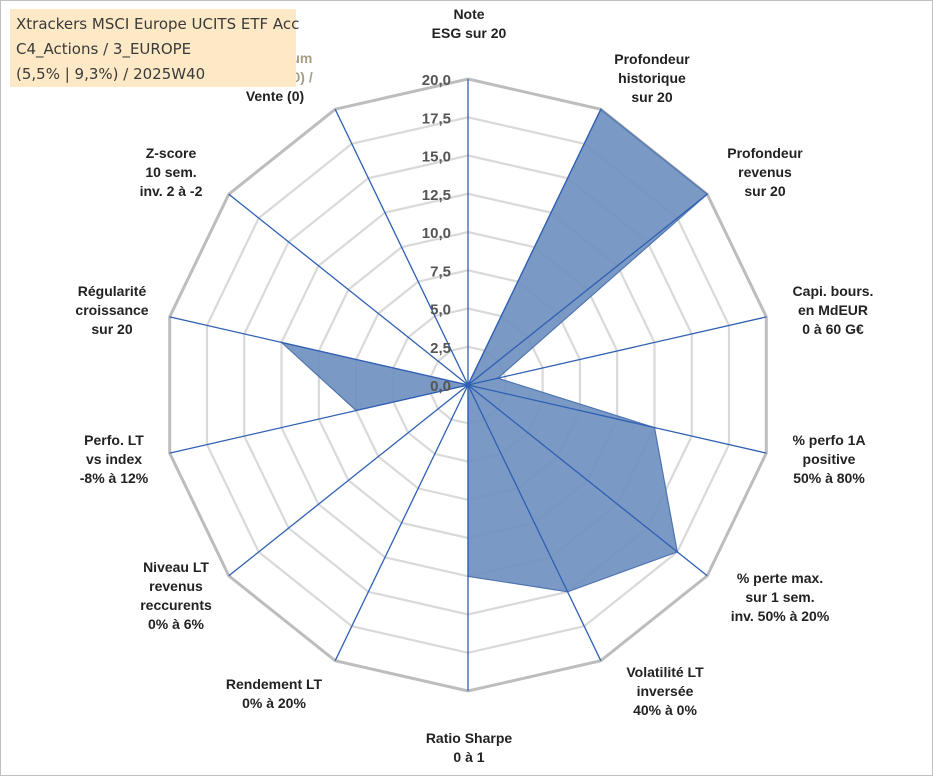 This screenshot has height=776, width=933. Describe the element at coordinates (829, 478) in the screenshot. I see `axis-label-4-line-2: 50% à 80%` at that location.